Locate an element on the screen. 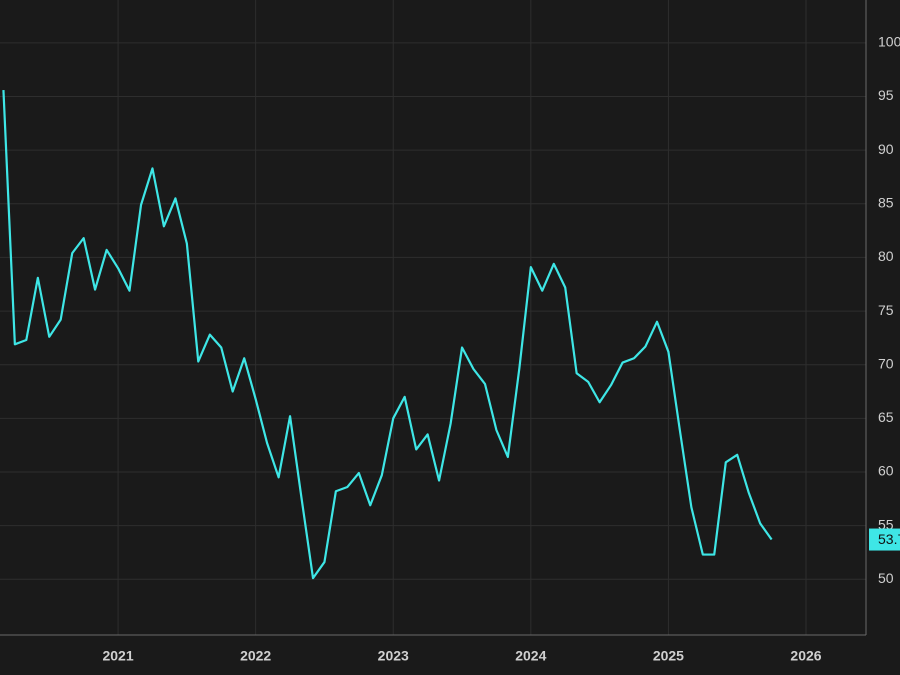 This screenshot has height=675, width=900. y-tick-label: 50 is located at coordinates (886, 578).